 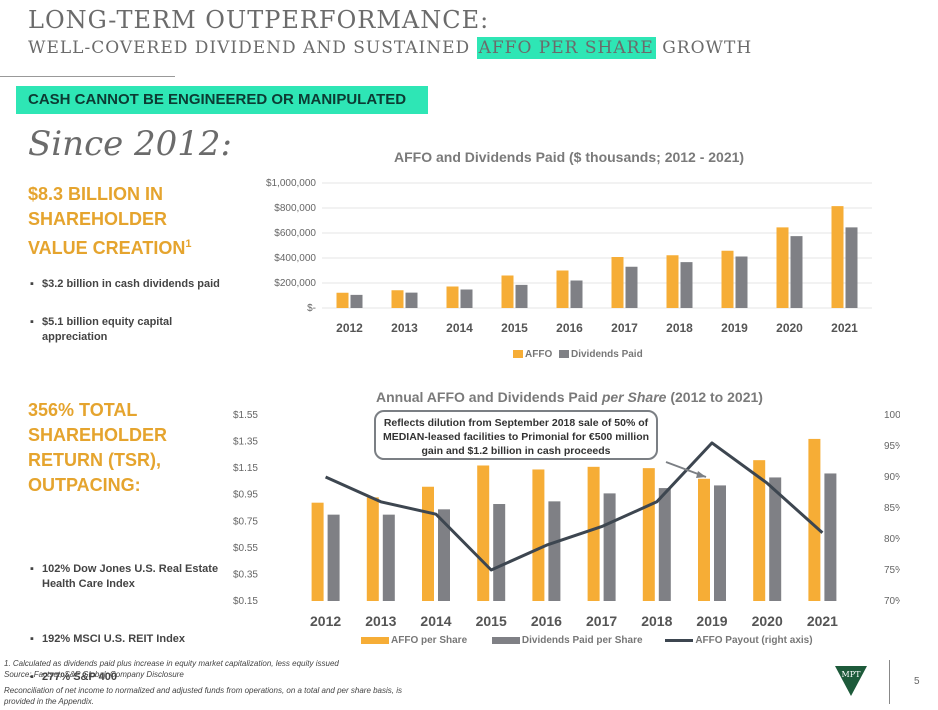 What do you see at coordinates (892, 446) in the screenshot?
I see `y2-tick-label: 95%` at bounding box center [892, 446].